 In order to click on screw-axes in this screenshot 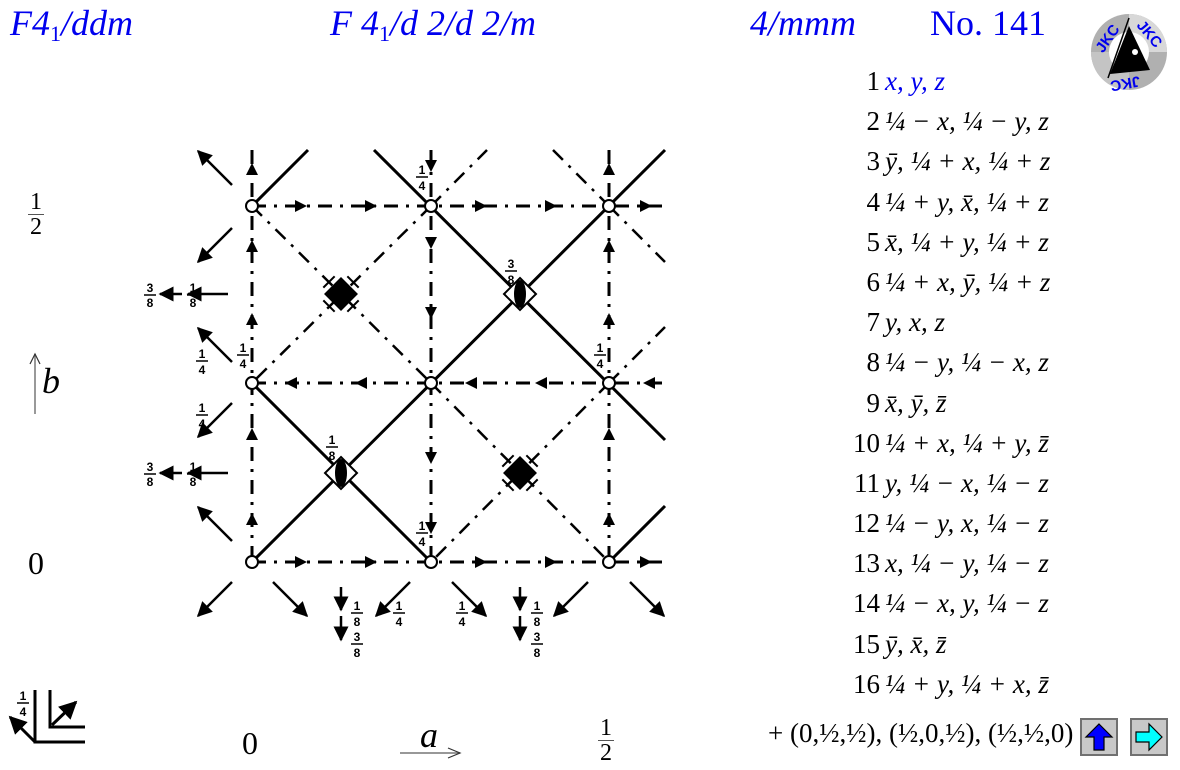, I will do `click(430, 383)`.